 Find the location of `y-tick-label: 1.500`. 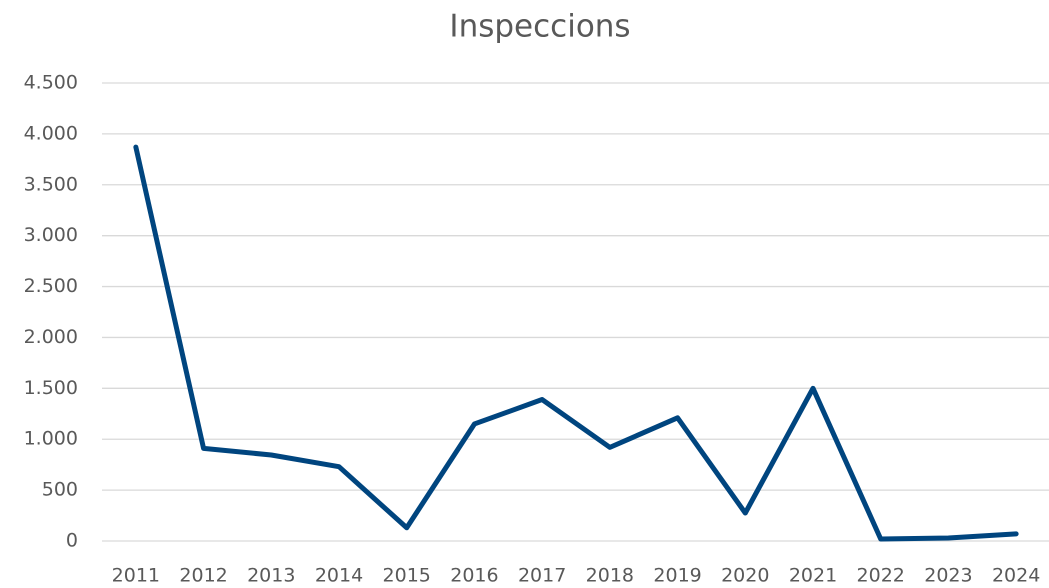

y-tick-label: 1.500 is located at coordinates (51, 388).